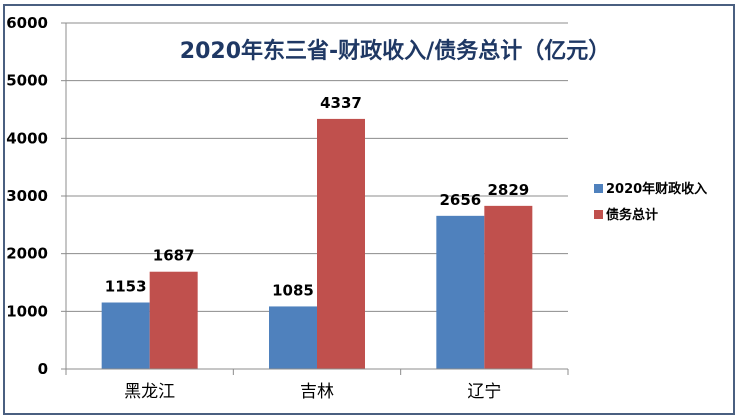 This screenshot has width=738, height=419. I want to click on data-label: 4337, so click(341, 103).